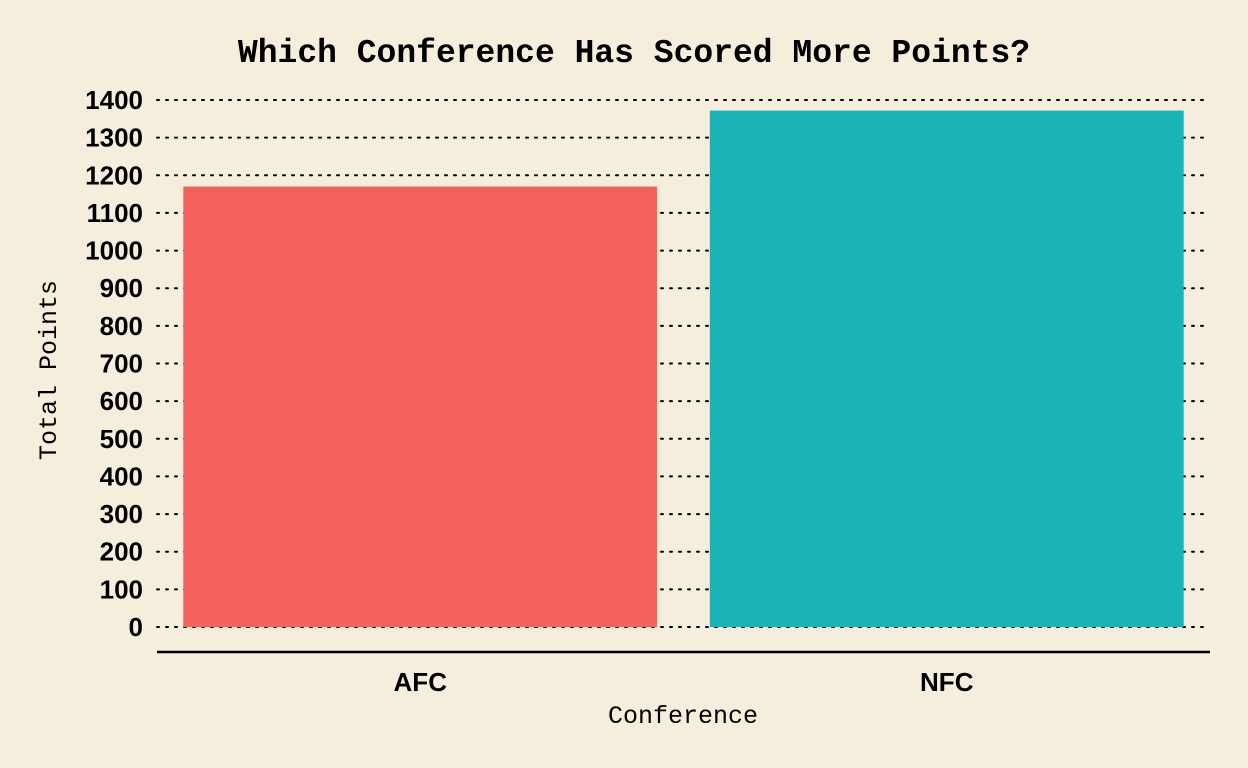  What do you see at coordinates (121, 589) in the screenshot?
I see `y-tick-label: 100` at bounding box center [121, 589].